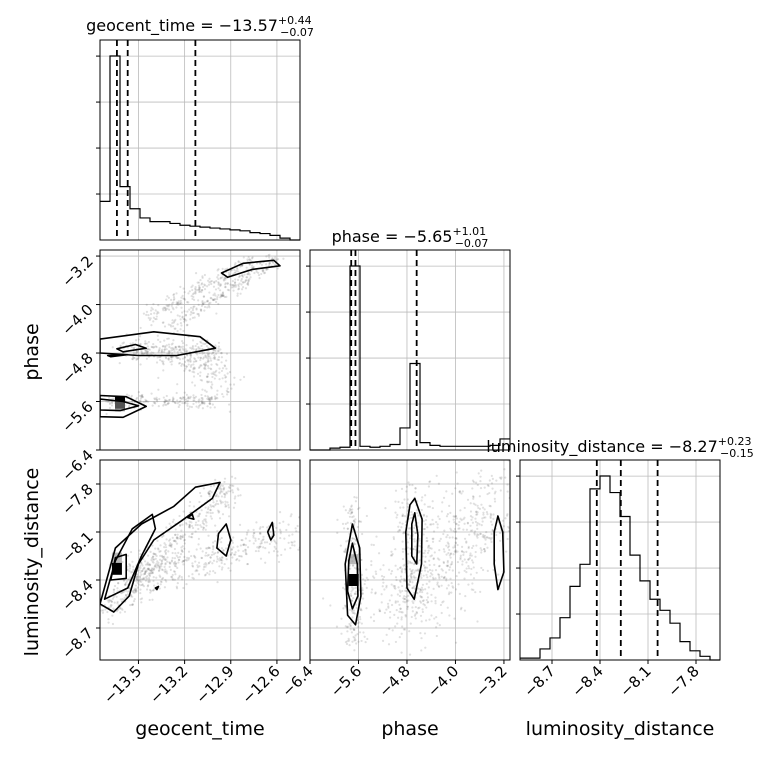 The width and height of the screenshot is (760, 760). What do you see at coordinates (32, 562) in the screenshot?
I see `ylabel-luminosity-distance: luminosity_distance` at bounding box center [32, 562].